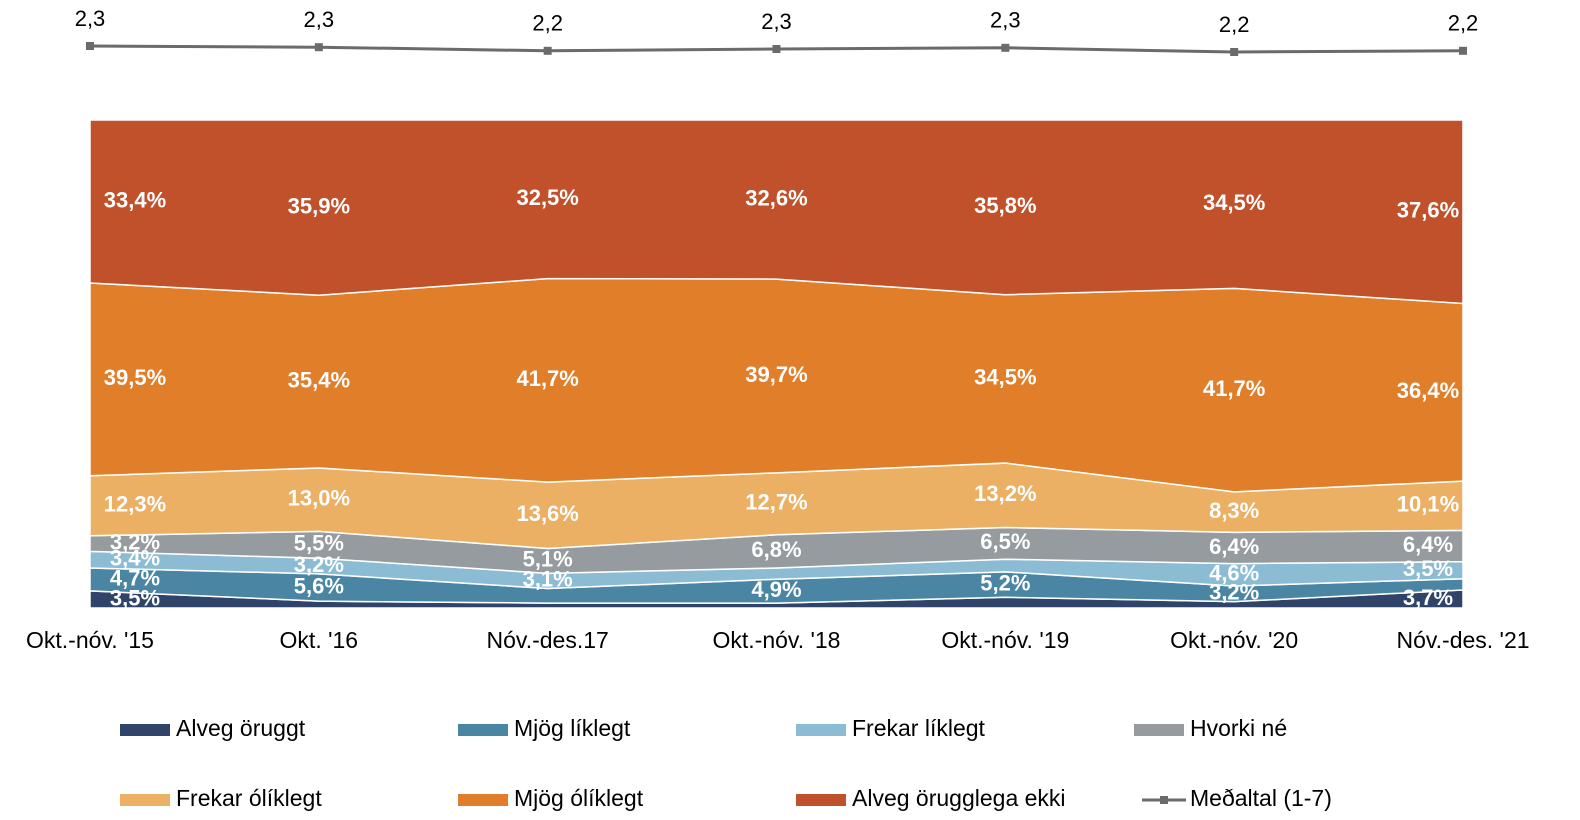 Image resolution: width=1580 pixels, height=820 pixels. I want to click on data-label: 4,9%, so click(776, 589).